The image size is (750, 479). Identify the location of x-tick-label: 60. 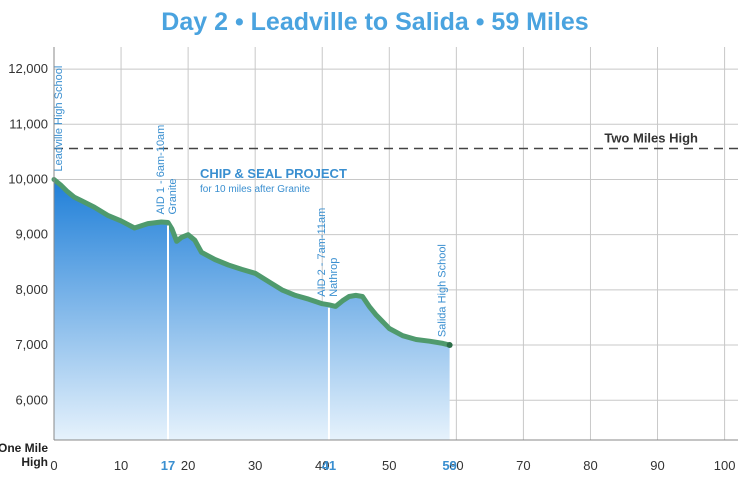
(456, 465).